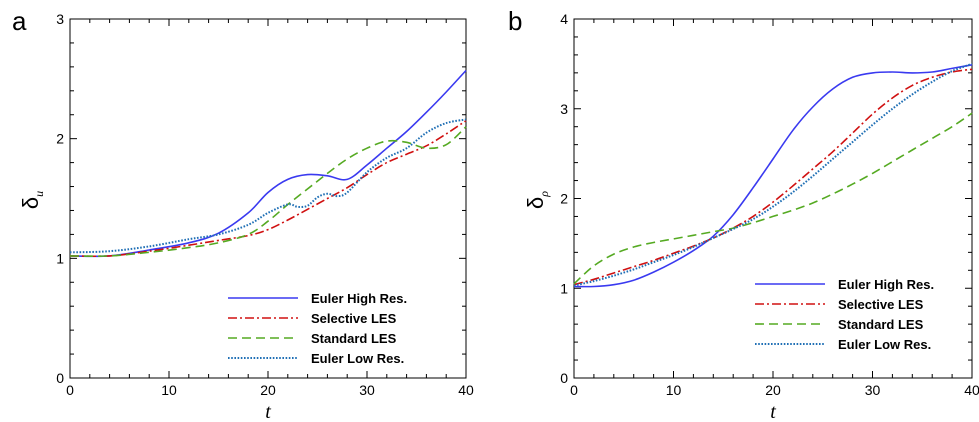 The height and width of the screenshot is (422, 979). I want to click on panel-b-legend-label: Selective LES, so click(881, 304).